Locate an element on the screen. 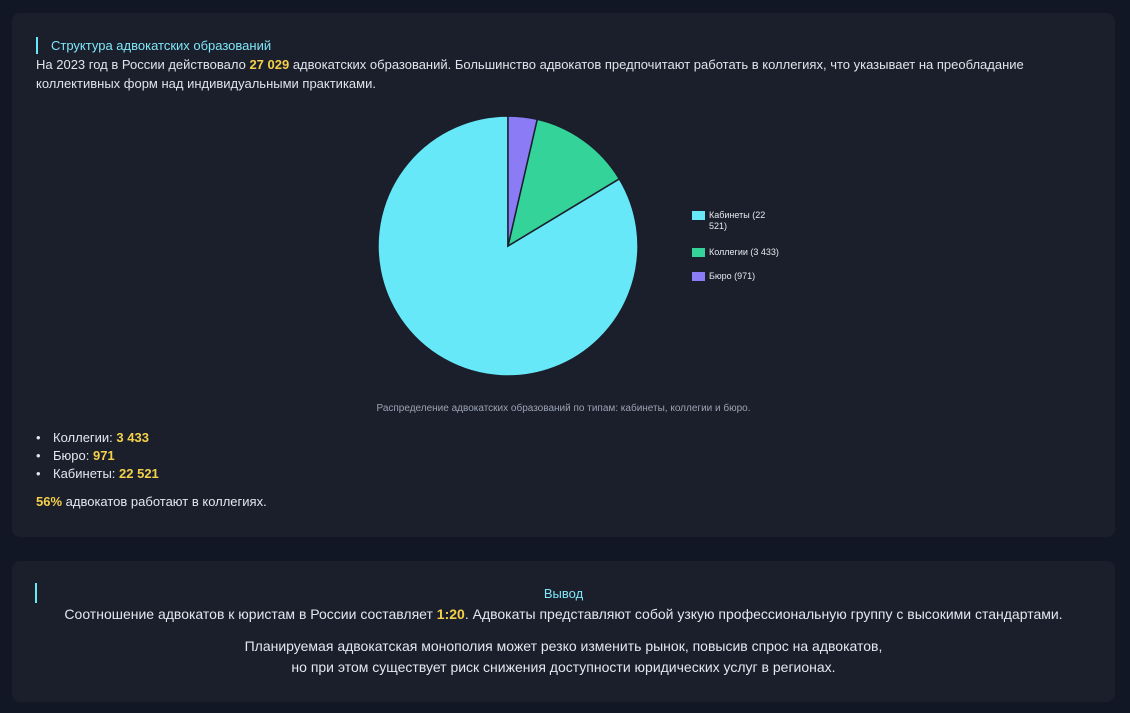 The image size is (1130, 713). legend-swatch-kabinety is located at coordinates (698, 215).